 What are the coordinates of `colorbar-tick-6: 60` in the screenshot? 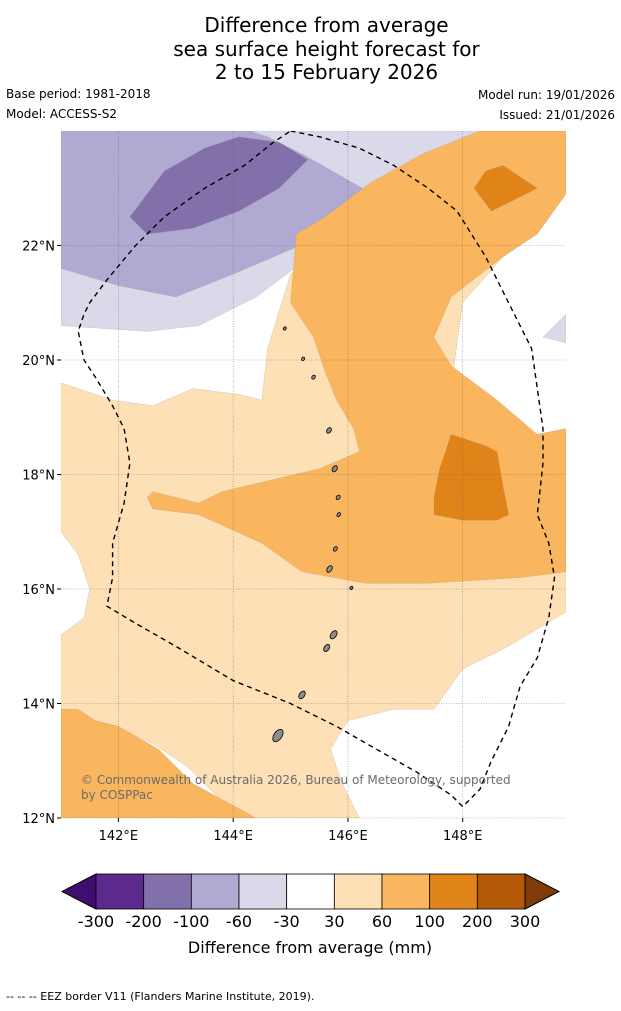 It's located at (382, 921).